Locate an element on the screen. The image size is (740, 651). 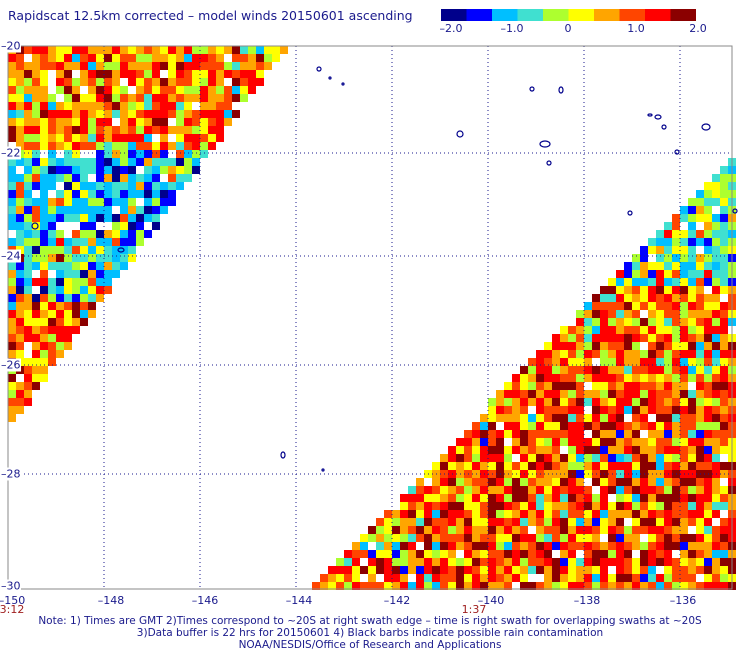
island-outline is located at coordinates (561, 90).